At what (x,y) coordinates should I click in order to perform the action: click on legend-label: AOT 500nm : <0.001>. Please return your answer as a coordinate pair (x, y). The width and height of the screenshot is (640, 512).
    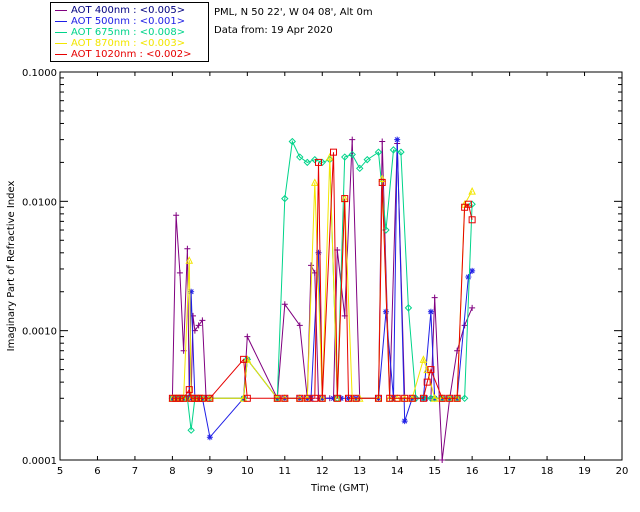
    Looking at the image, I should click on (128, 21).